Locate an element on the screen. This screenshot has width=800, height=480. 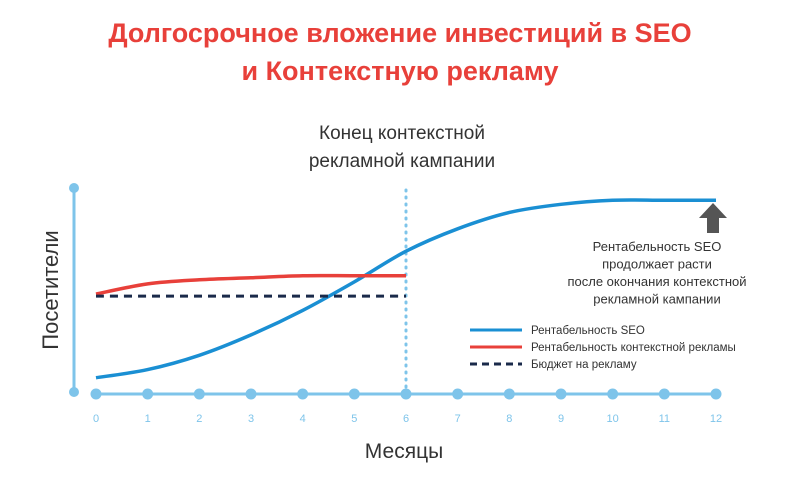
x-axis-label: Месяцы is located at coordinates (404, 451).